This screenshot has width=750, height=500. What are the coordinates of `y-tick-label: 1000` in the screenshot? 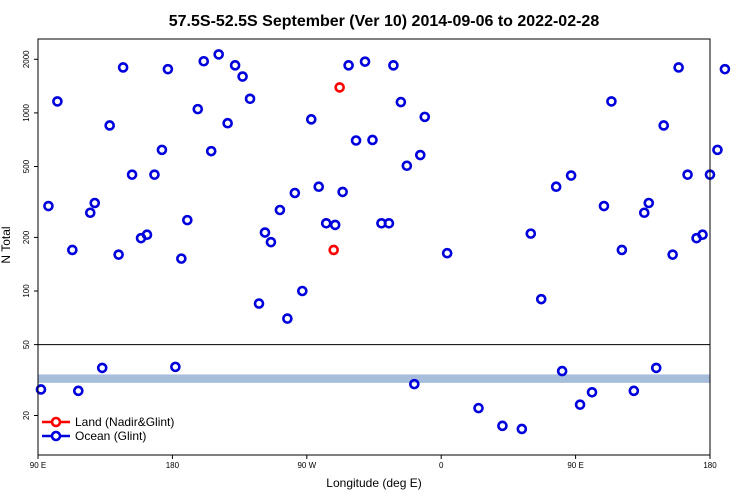 It's located at (26, 112).